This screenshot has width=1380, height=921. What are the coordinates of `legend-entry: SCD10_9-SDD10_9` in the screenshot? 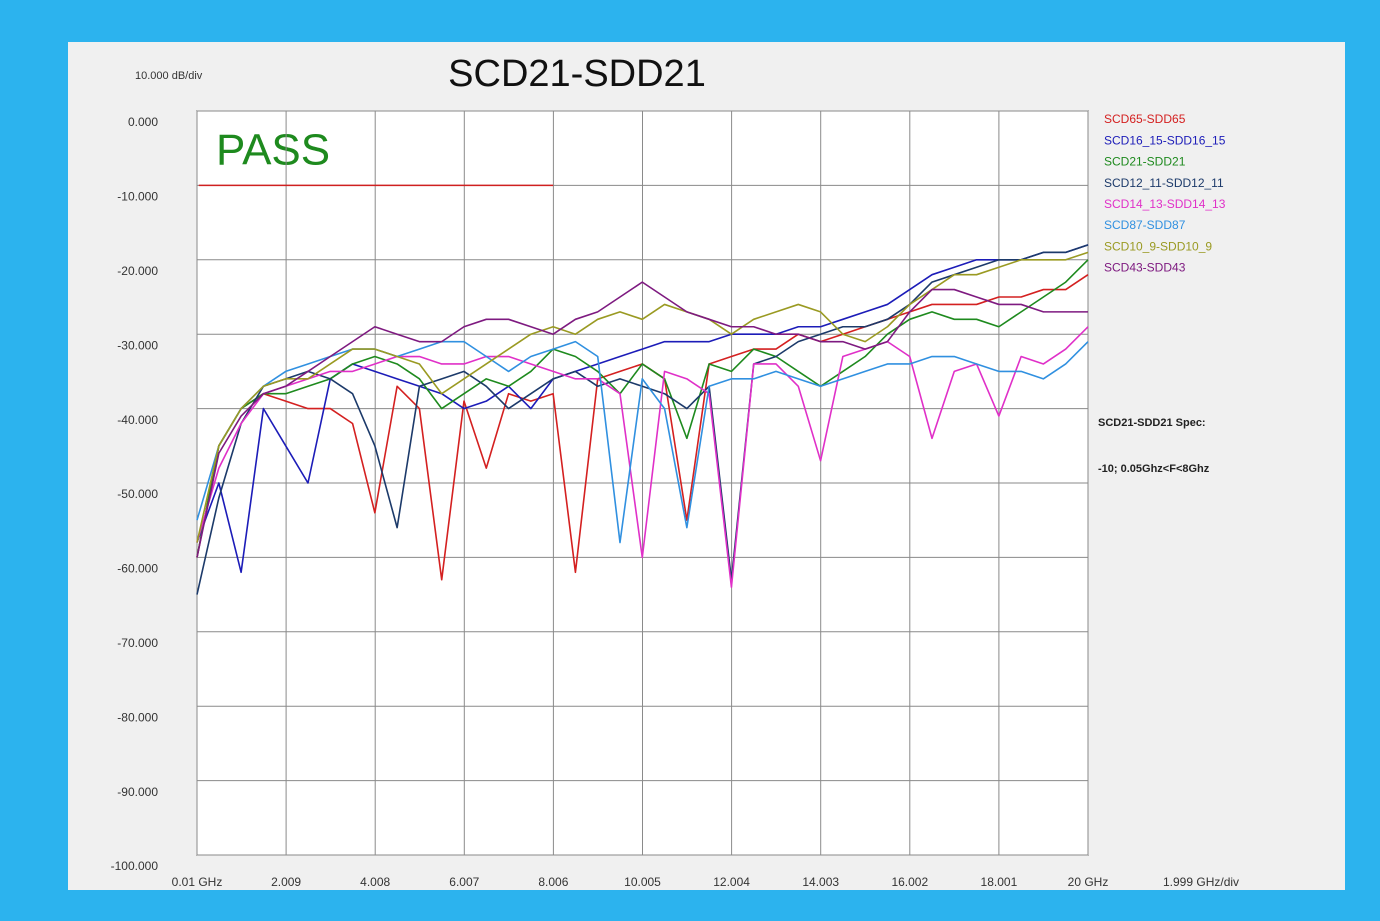 It's located at (1158, 246).